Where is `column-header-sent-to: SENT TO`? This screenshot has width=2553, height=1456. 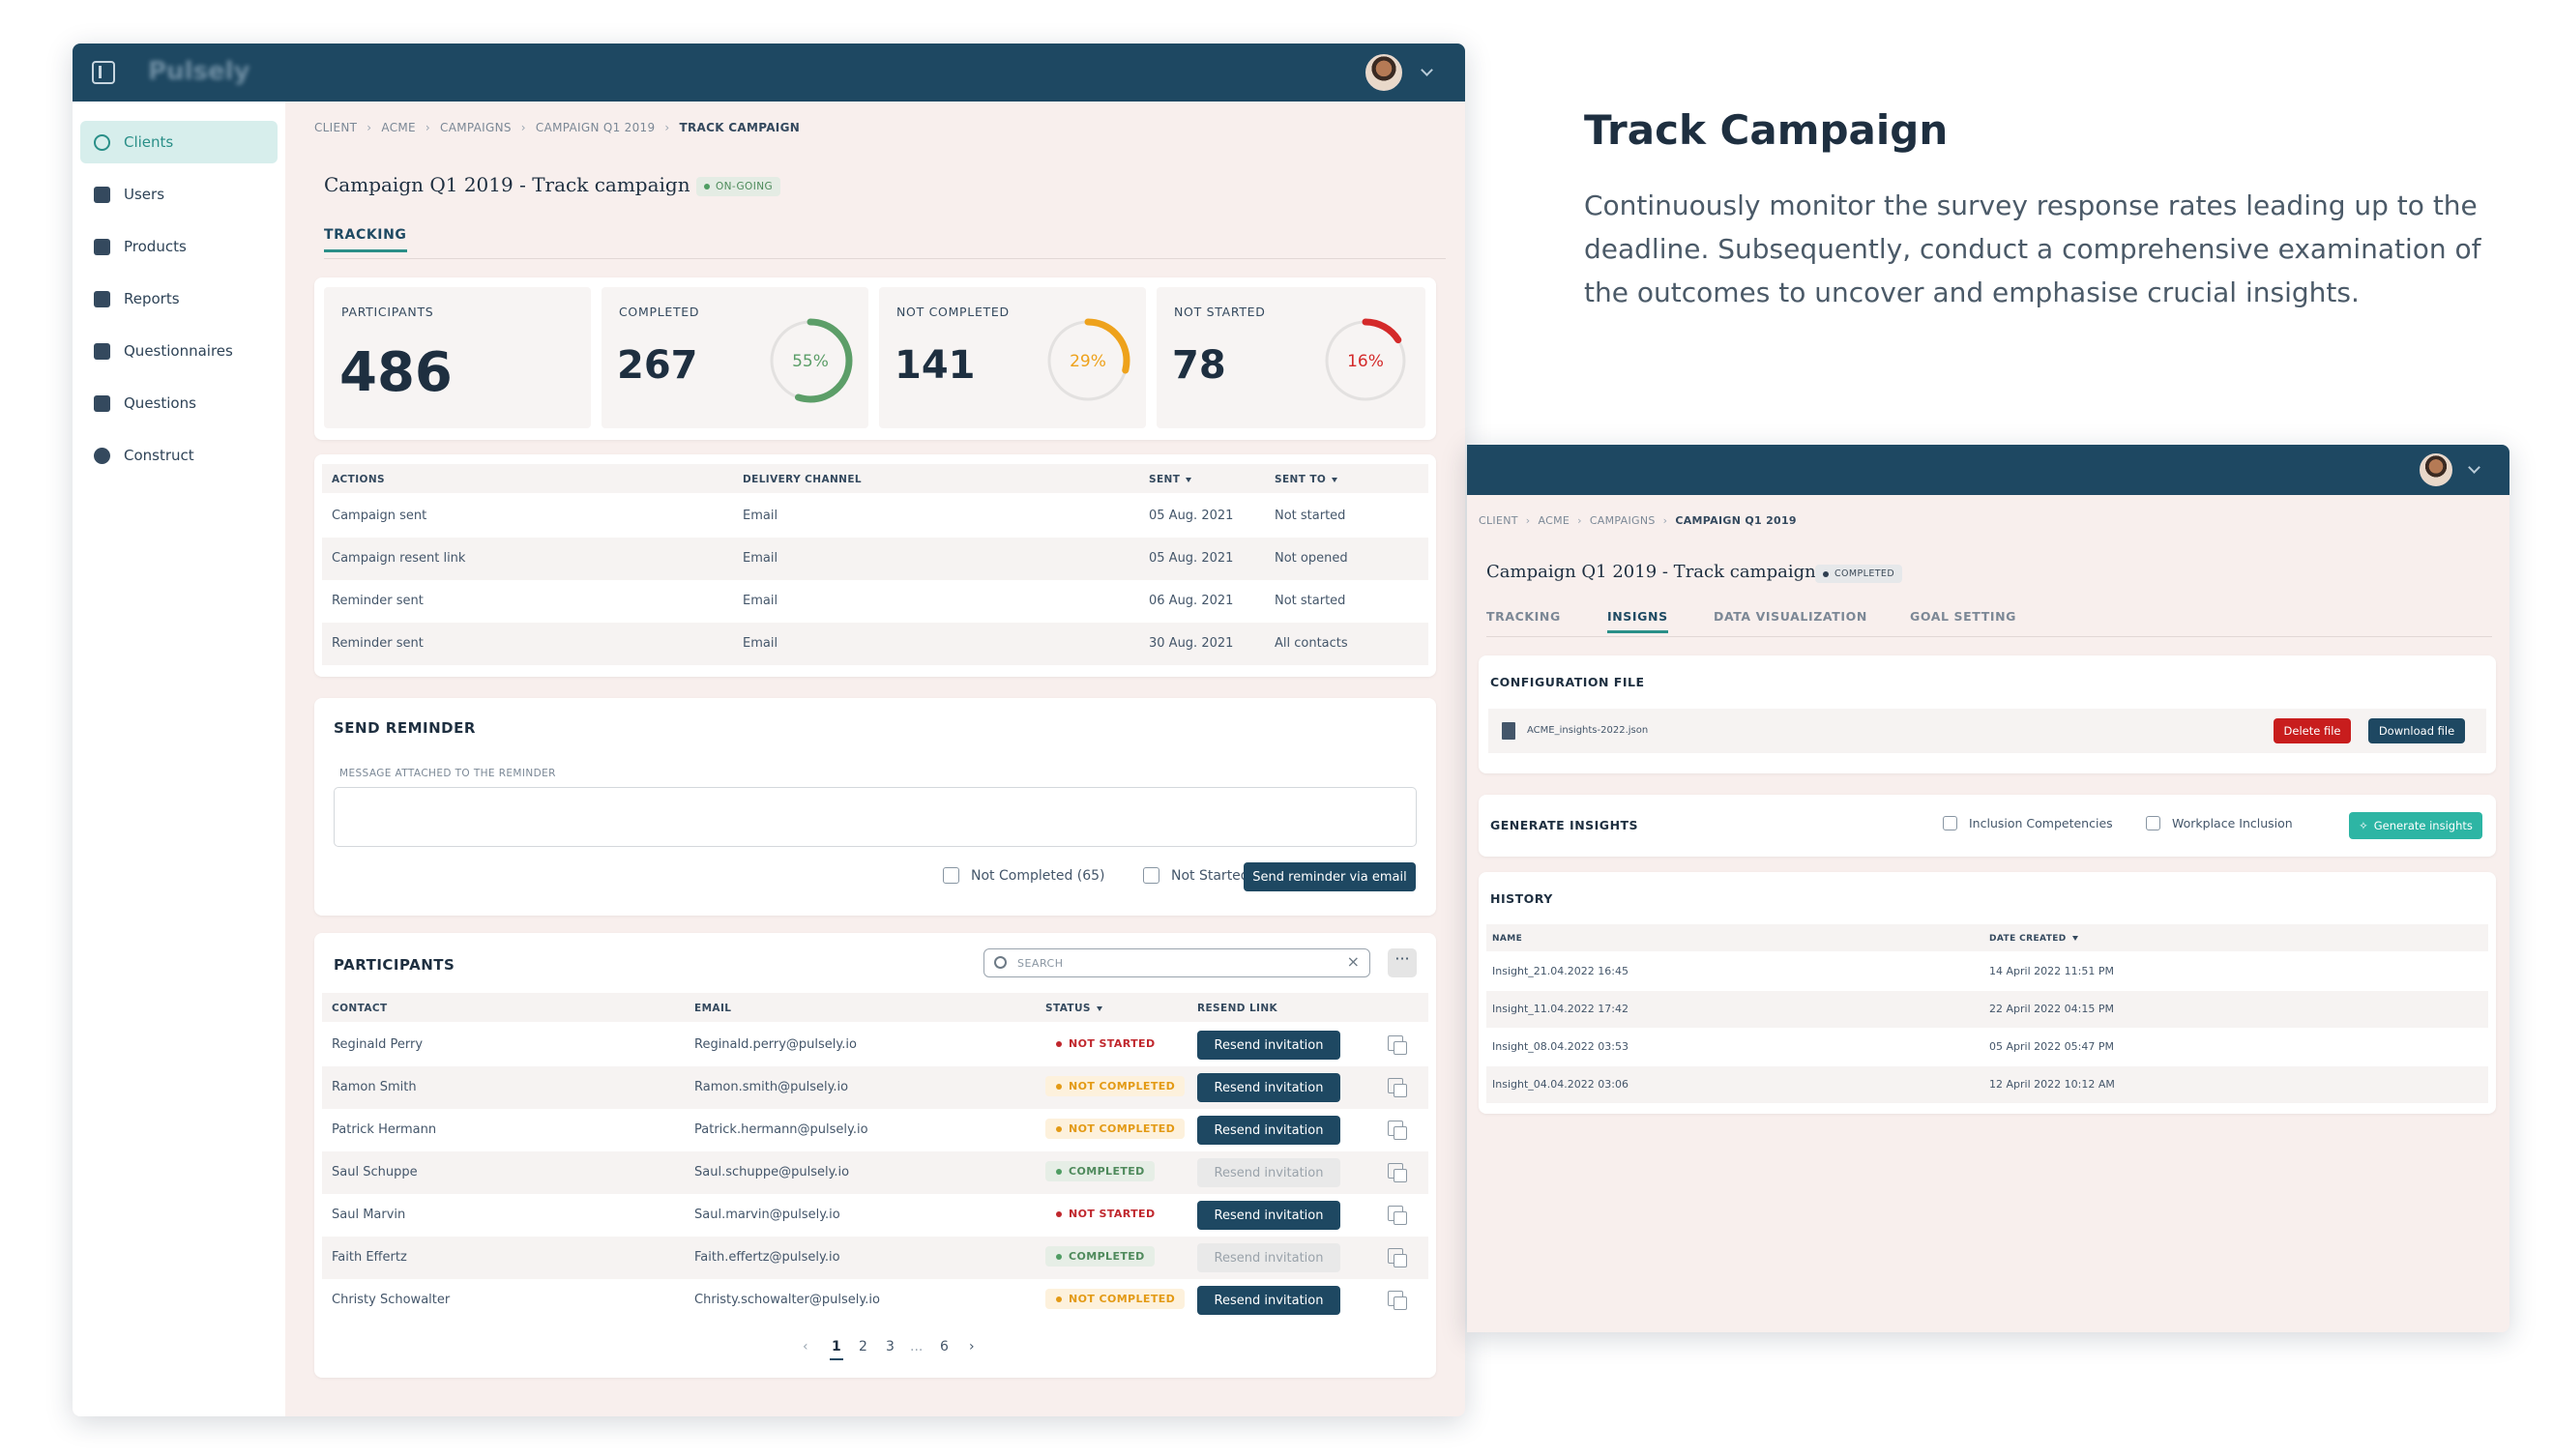 column-header-sent-to: SENT TO is located at coordinates (1306, 480).